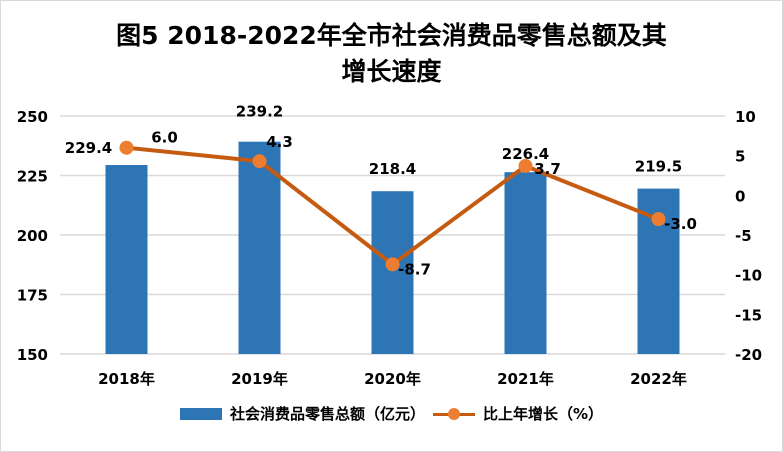 The image size is (783, 452). I want to click on bar-data-label: 226.4, so click(525, 154).